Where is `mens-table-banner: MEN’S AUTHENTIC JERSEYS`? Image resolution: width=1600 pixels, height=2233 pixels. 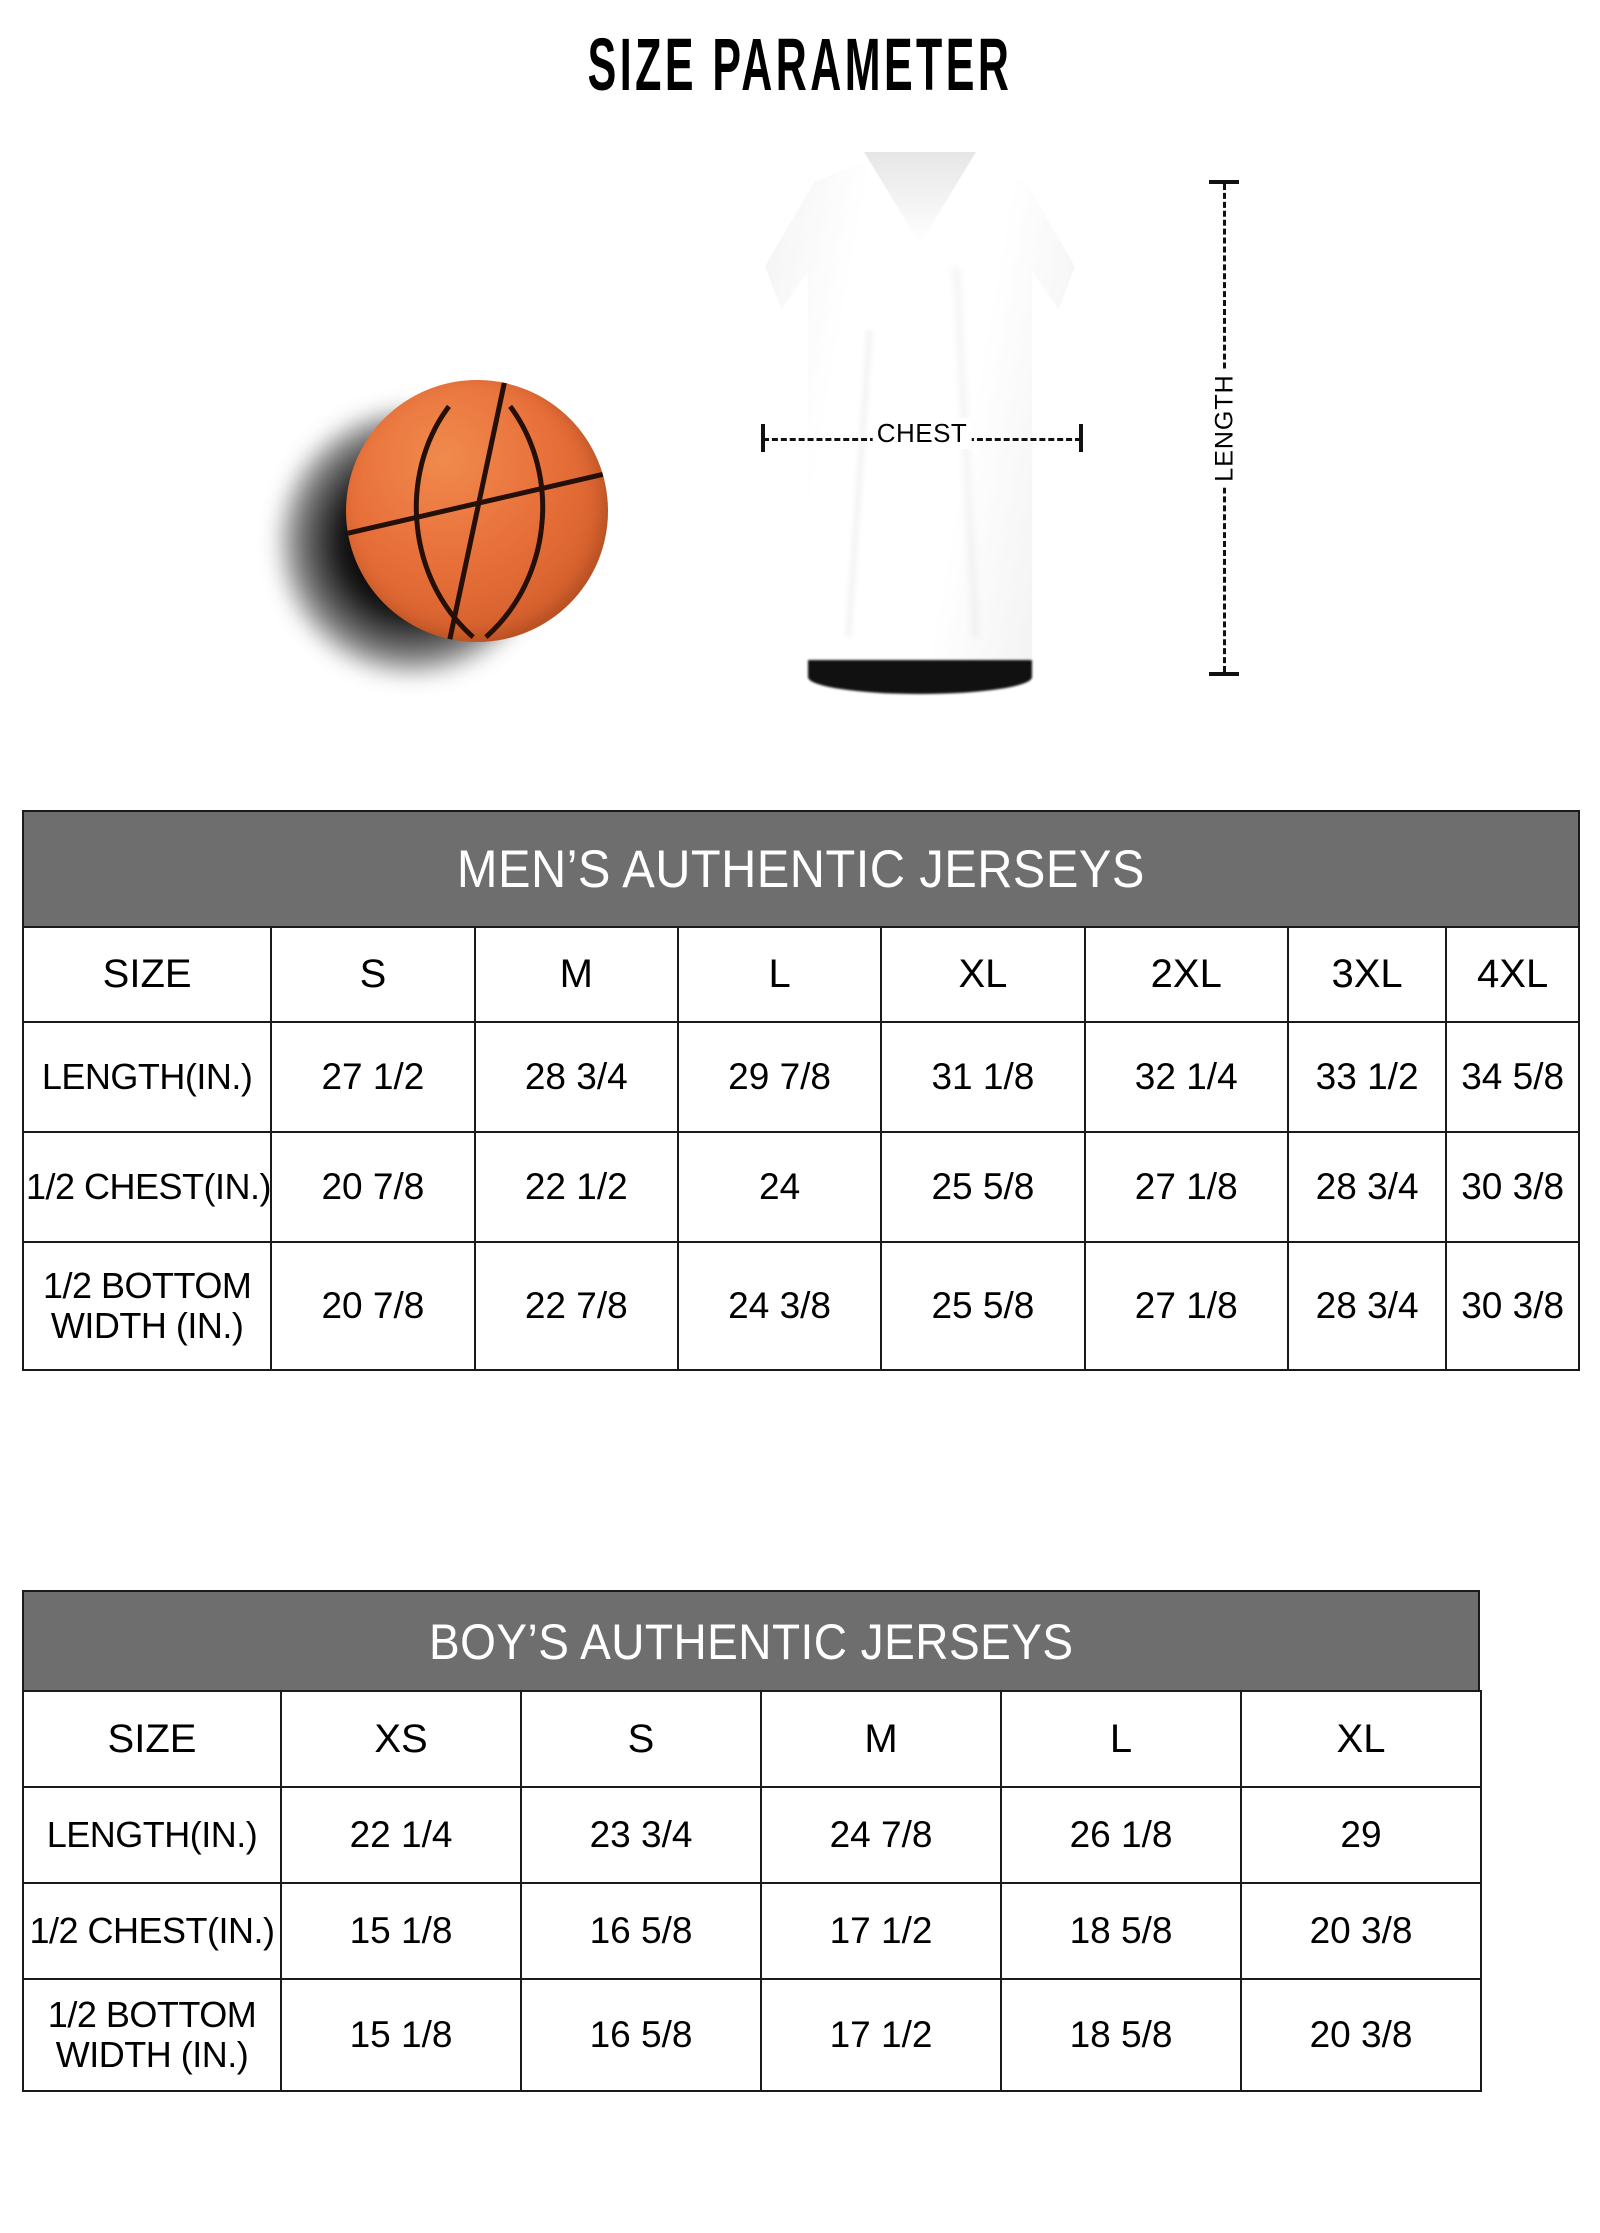 mens-table-banner: MEN’S AUTHENTIC JERSEYS is located at coordinates (801, 868).